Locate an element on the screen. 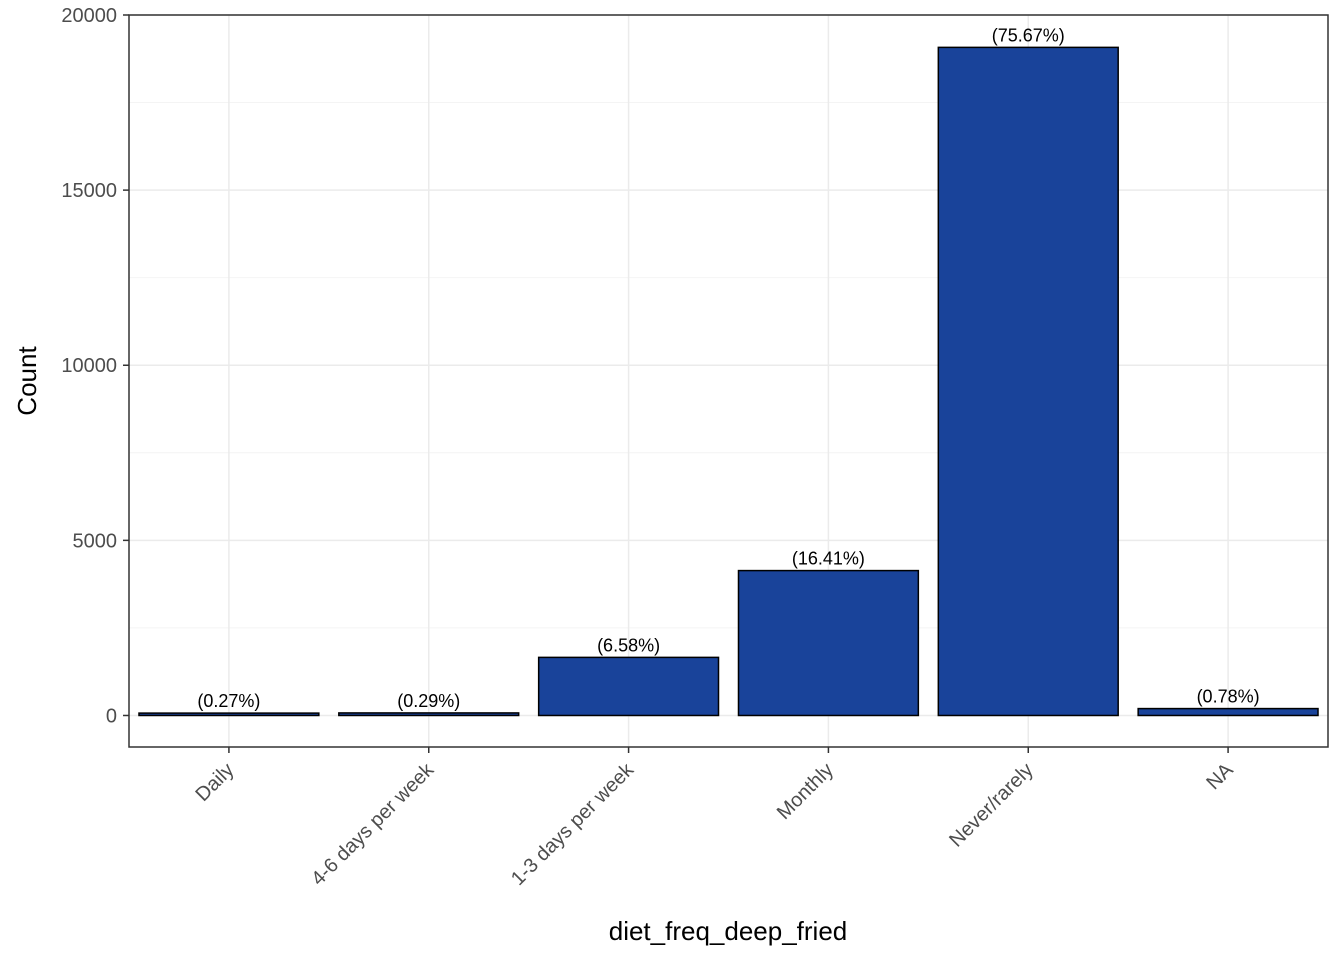  y-axis: 0 5000 10000 15000 20000 is located at coordinates (95, 366).